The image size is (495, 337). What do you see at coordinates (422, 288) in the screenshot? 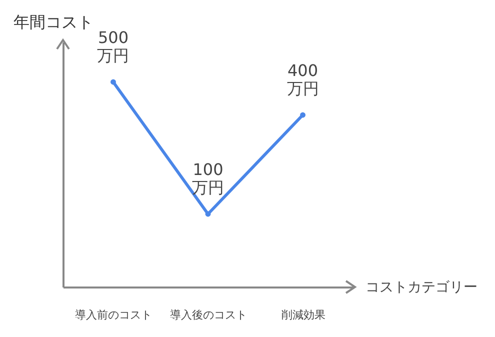
I see `x-axis-title: コストカテゴリー` at bounding box center [422, 288].